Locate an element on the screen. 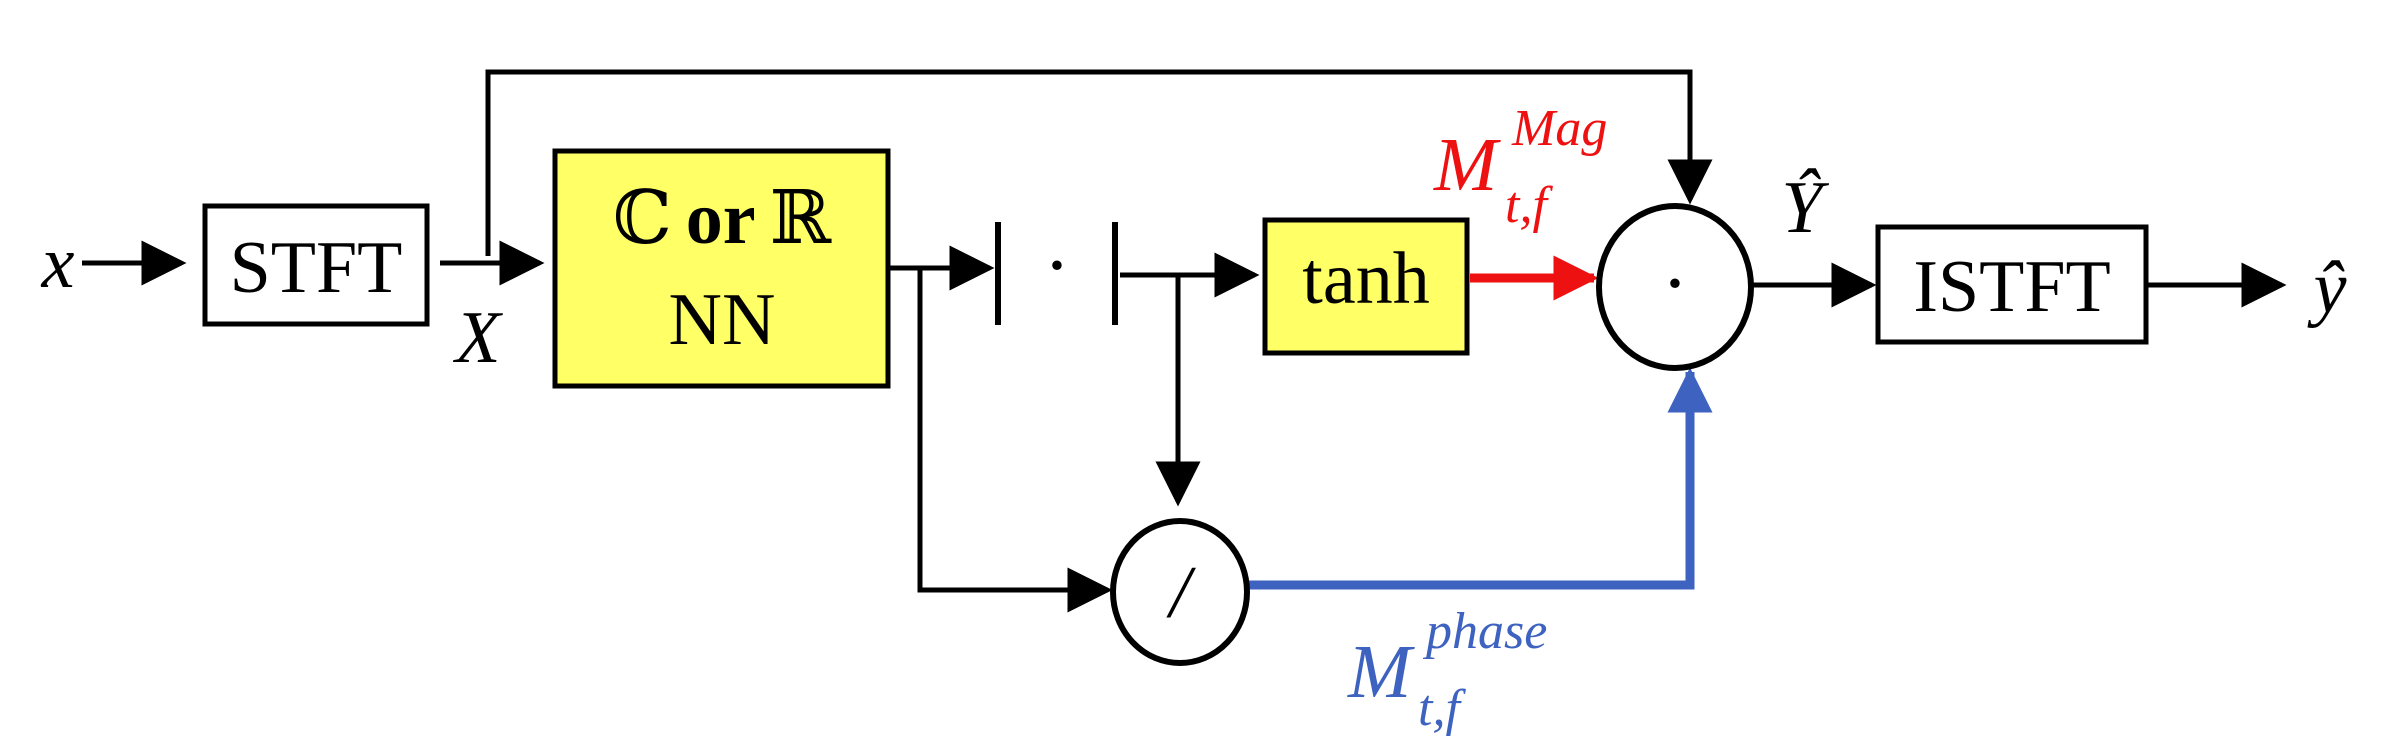 Image resolution: width=2400 pixels, height=755 pixels. arrow-nn-to-divide is located at coordinates (1015, 440).